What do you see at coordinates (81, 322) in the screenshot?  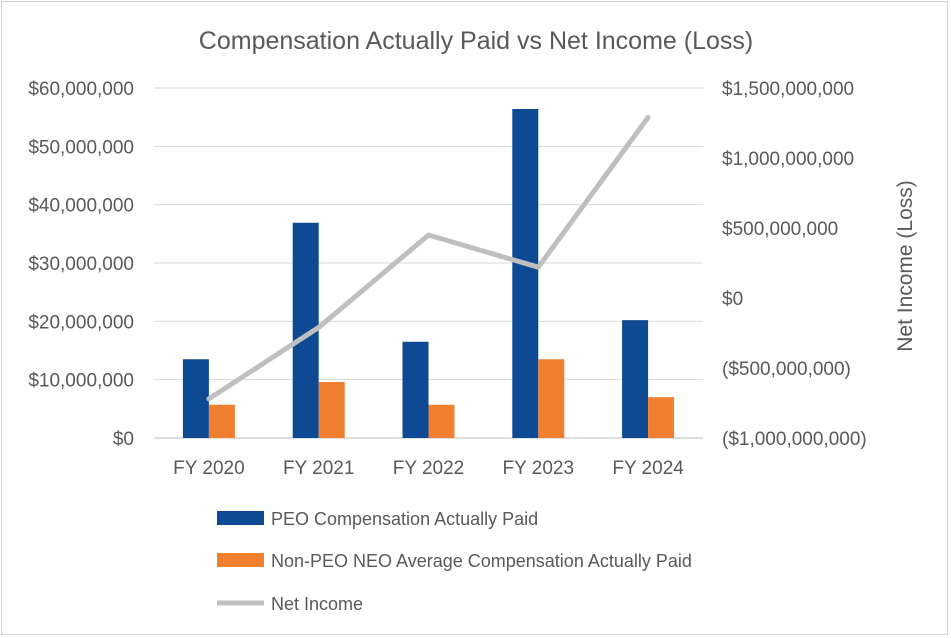 I see `y-tick-label: $20,000,000` at bounding box center [81, 322].